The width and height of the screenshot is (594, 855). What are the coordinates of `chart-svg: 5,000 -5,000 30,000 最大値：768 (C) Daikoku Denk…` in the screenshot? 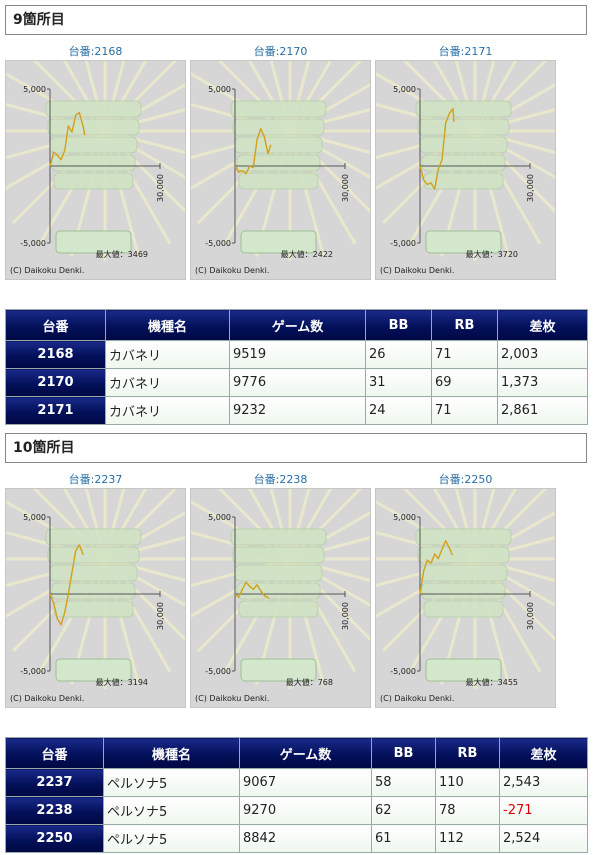 It's located at (280, 596).